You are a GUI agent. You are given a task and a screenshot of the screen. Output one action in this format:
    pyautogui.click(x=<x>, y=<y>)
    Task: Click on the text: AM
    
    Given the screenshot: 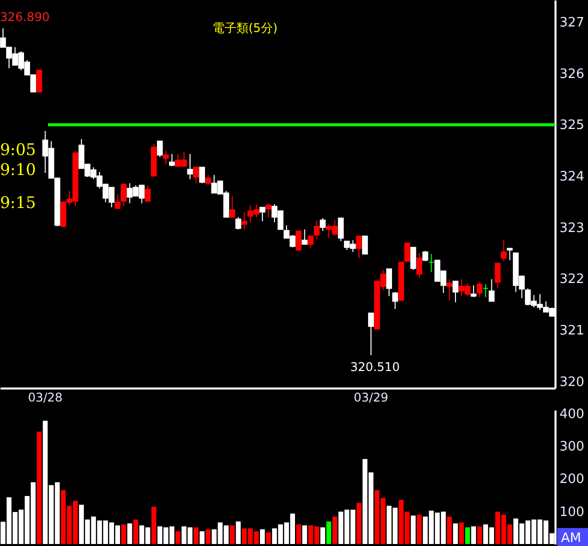 What is the action you would take?
    pyautogui.click(x=571, y=538)
    